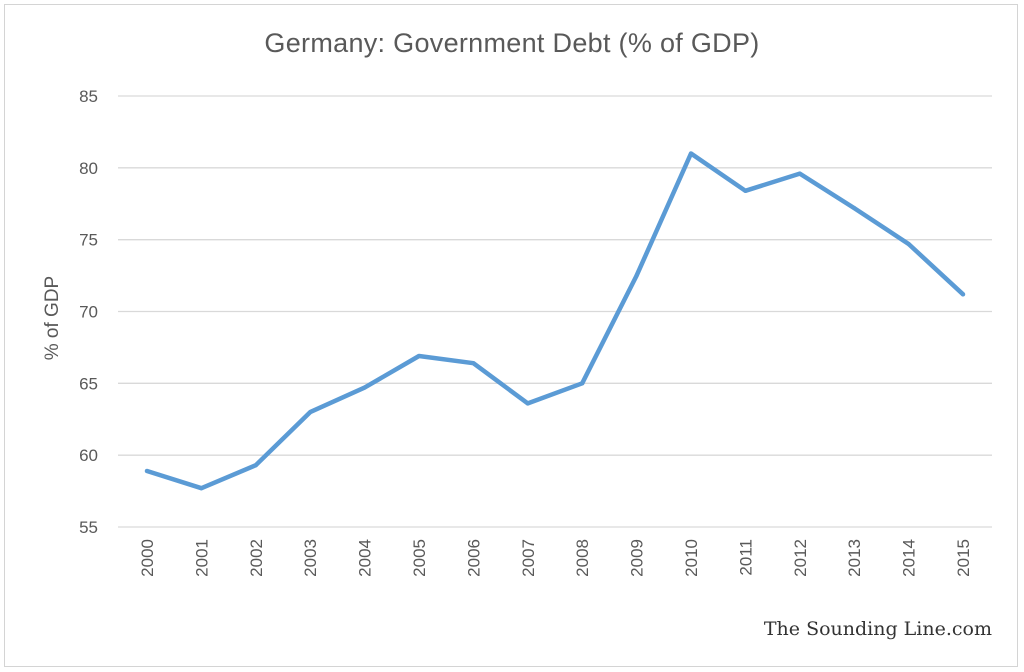 This screenshot has height=672, width=1024. I want to click on data-point-2001, so click(201, 488).